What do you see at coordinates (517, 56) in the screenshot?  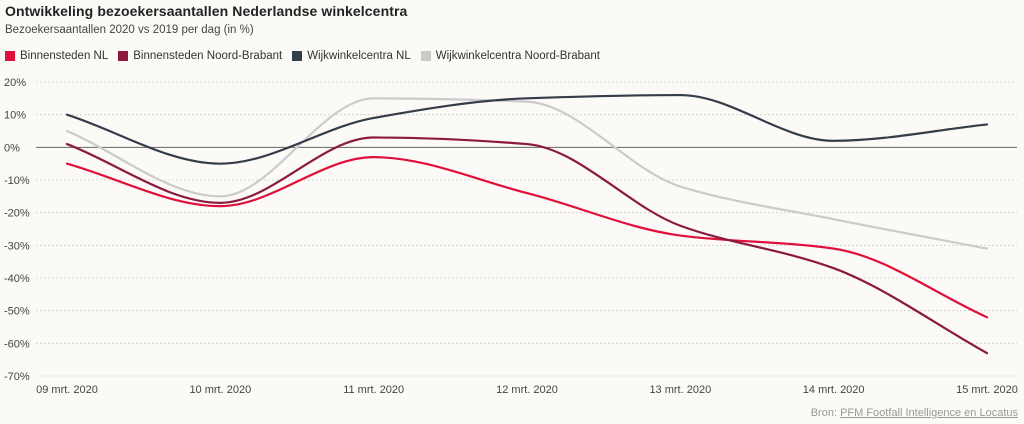 I see `legend-label: Wijkwinkelcentra Noord-Brabant` at bounding box center [517, 56].